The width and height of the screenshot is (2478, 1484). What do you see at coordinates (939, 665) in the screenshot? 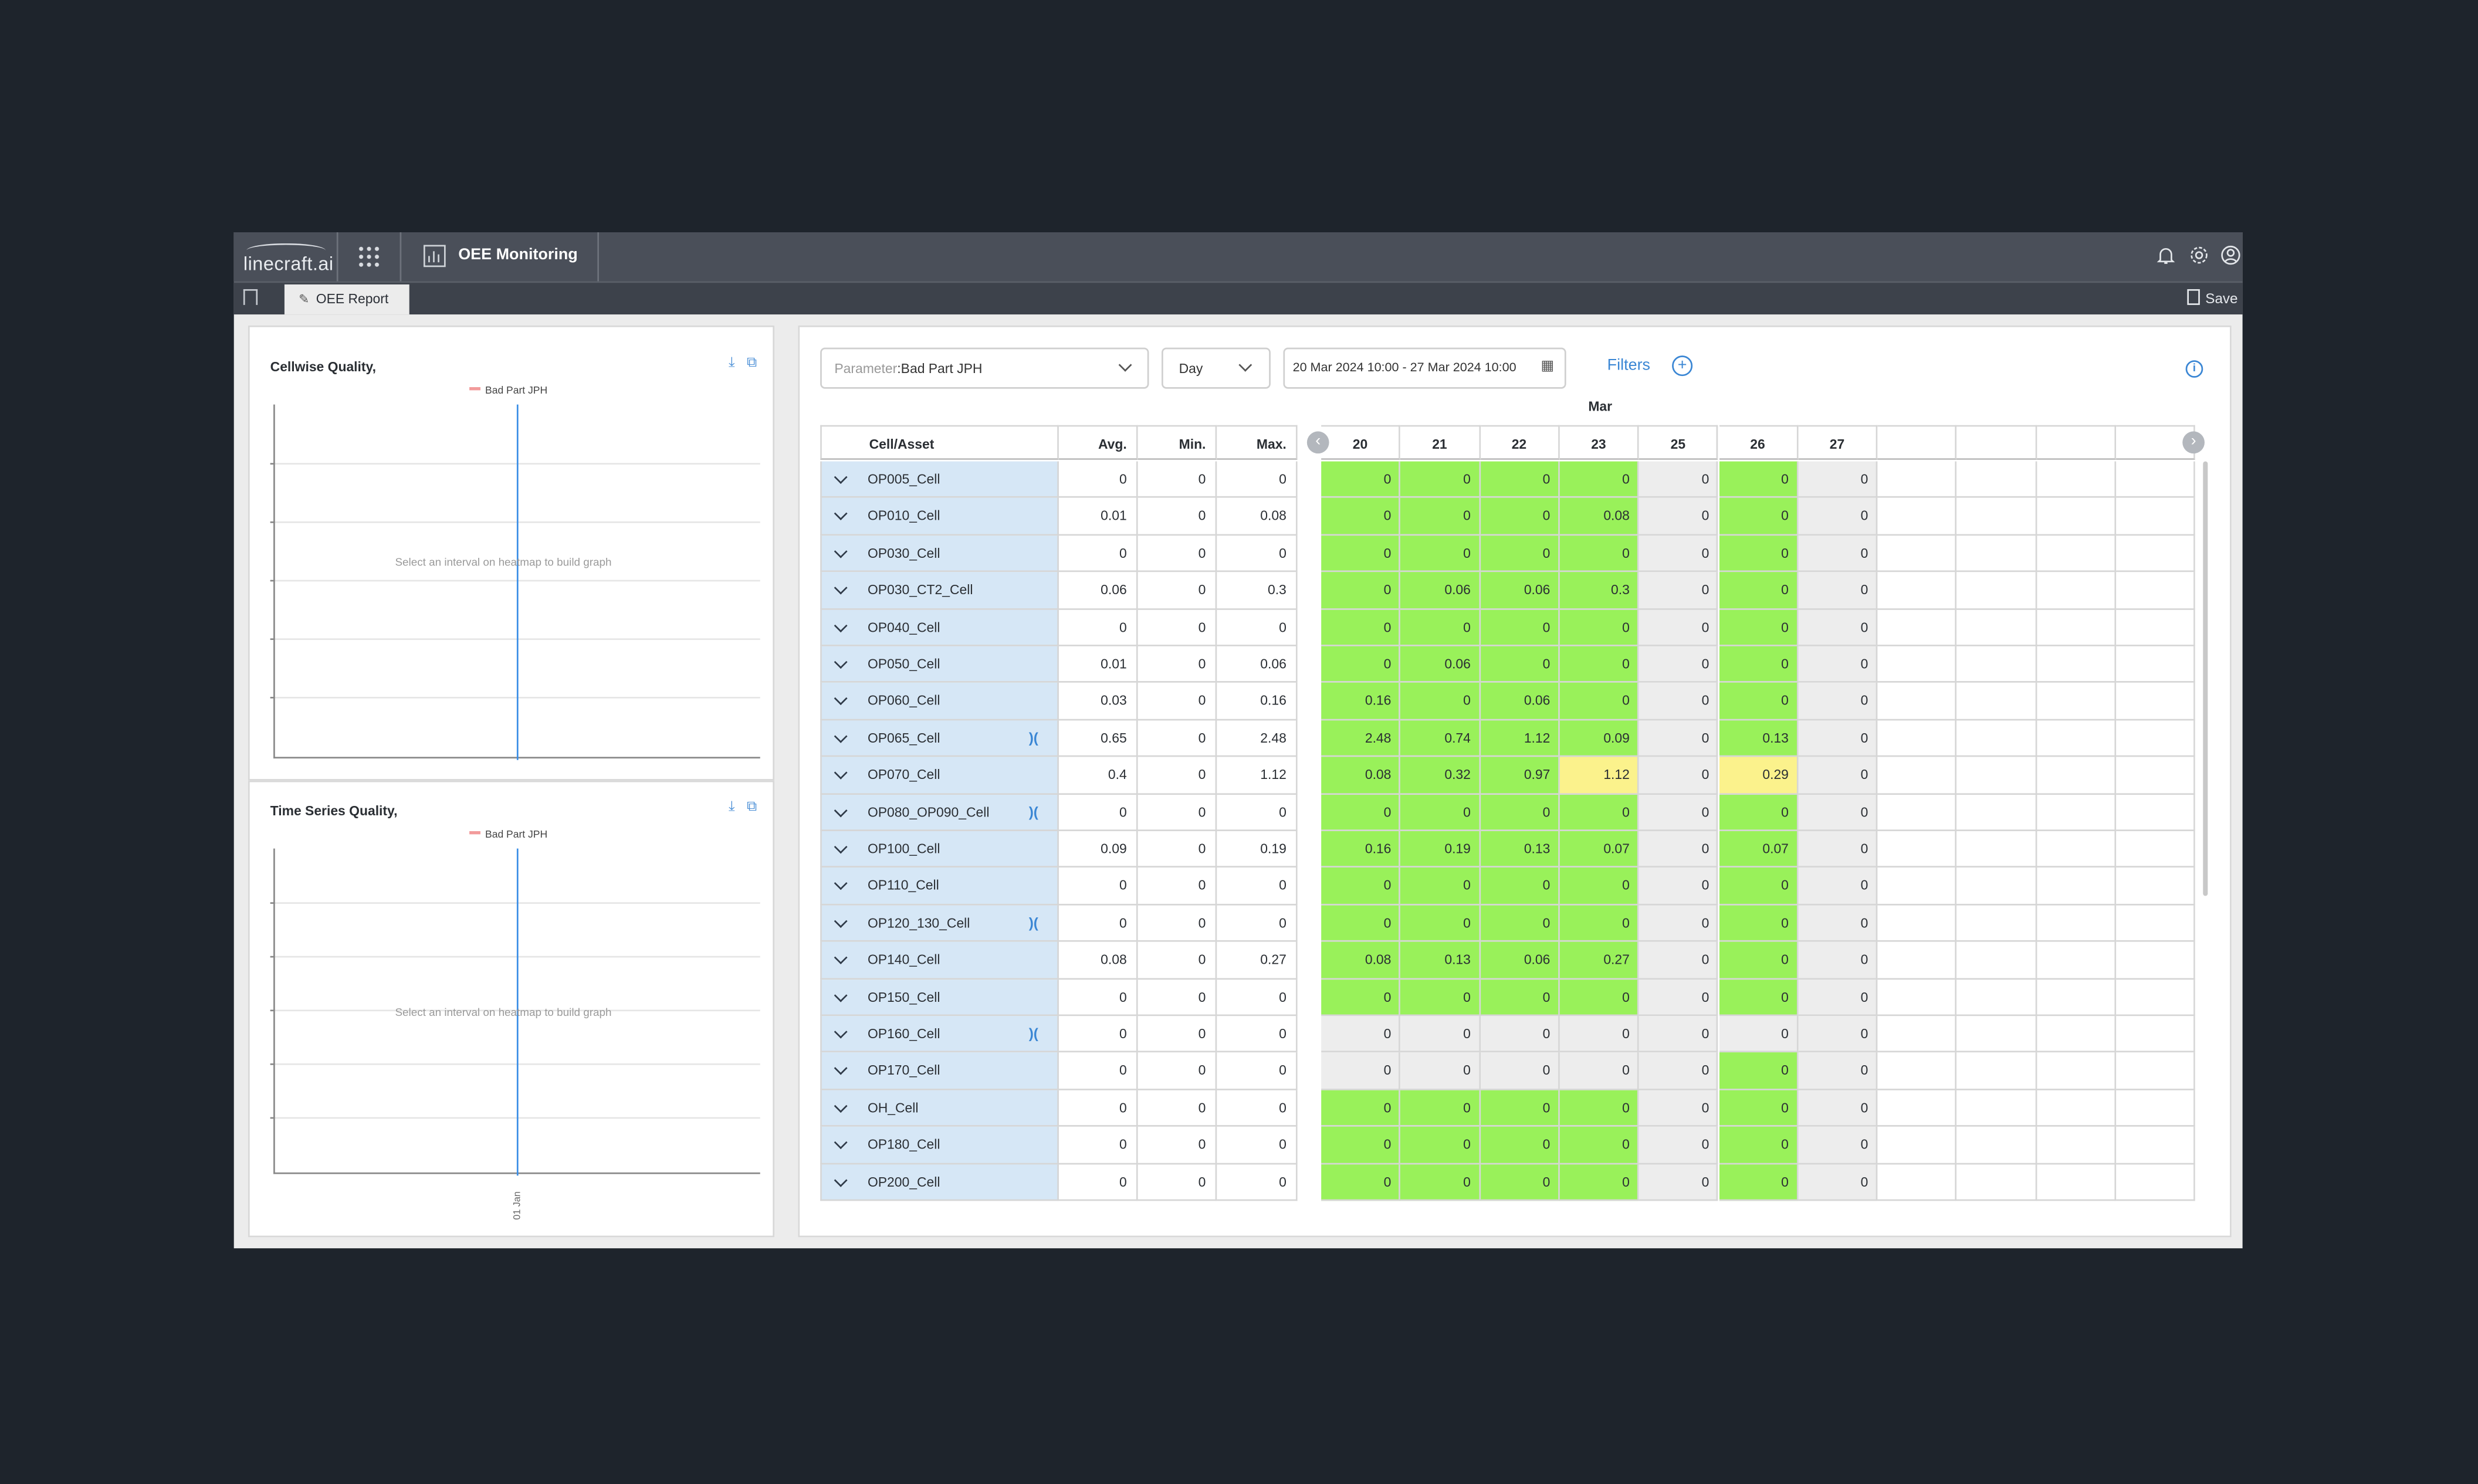
I see `asset-cell: OP050_Cell` at bounding box center [939, 665].